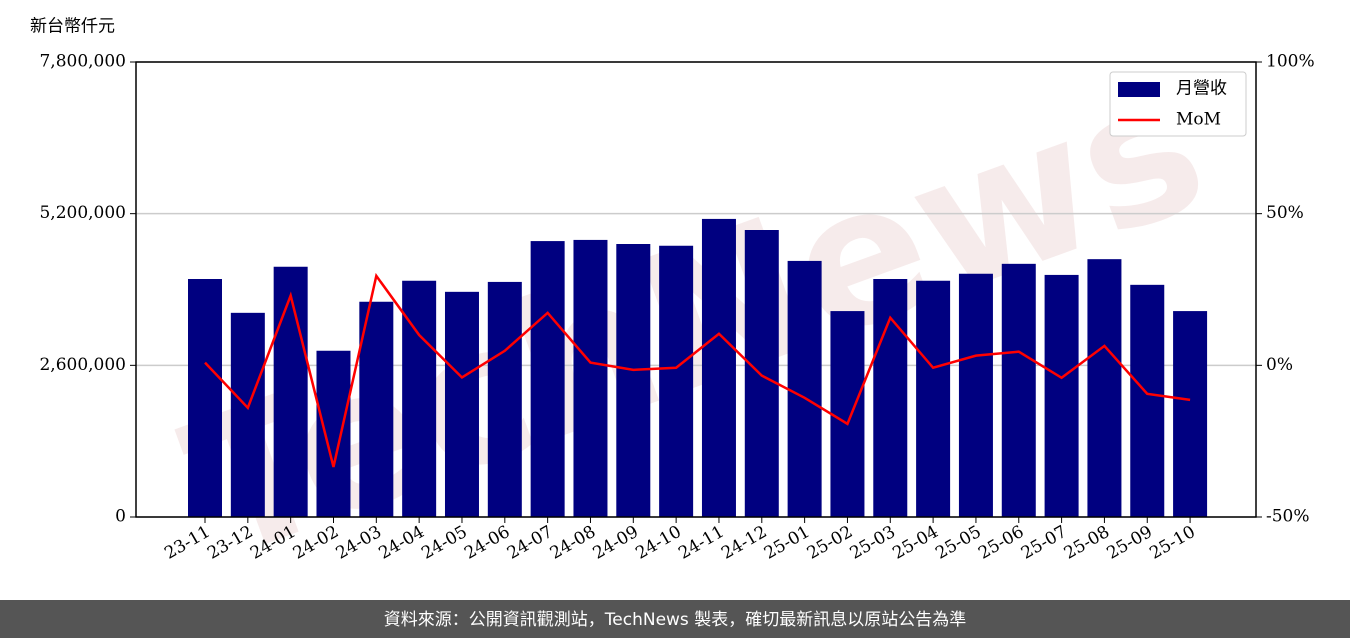 This screenshot has height=638, width=1350. What do you see at coordinates (120, 517) in the screenshot?
I see `y-tick-label: 0` at bounding box center [120, 517].